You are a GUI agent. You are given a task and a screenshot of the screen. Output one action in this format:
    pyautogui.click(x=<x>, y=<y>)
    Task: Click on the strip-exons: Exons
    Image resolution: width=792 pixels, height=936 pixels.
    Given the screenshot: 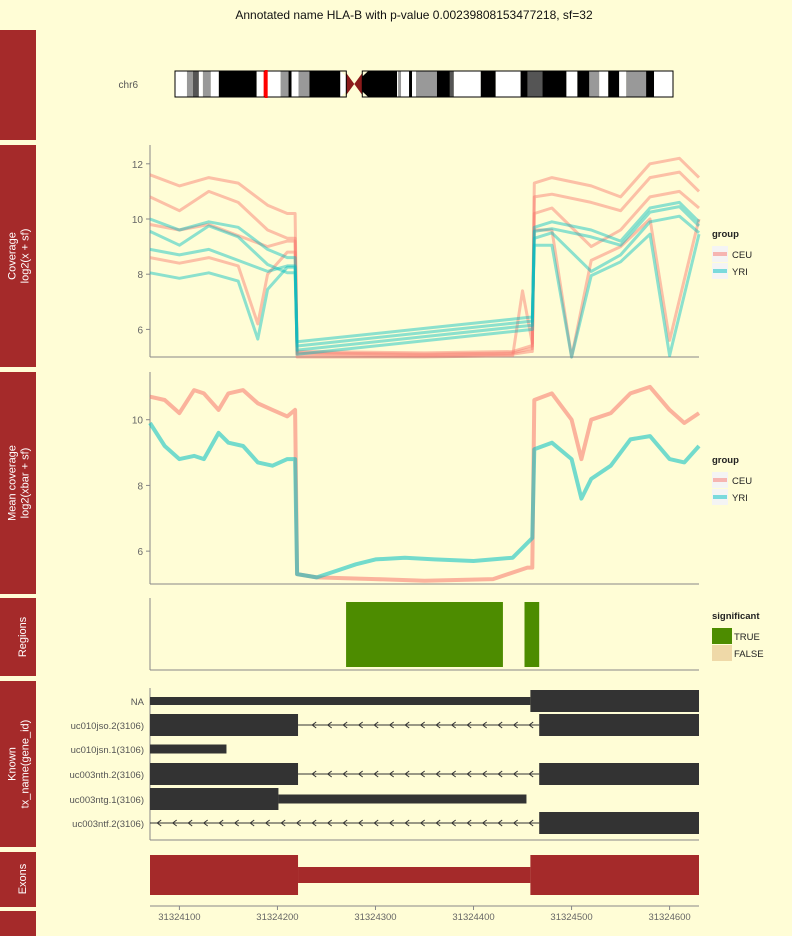 What is the action you would take?
    pyautogui.click(x=18, y=879)
    